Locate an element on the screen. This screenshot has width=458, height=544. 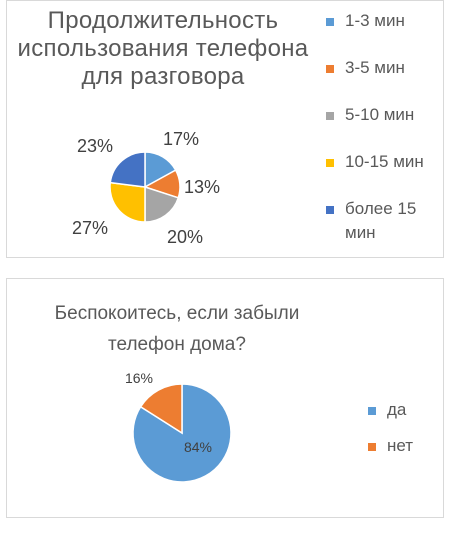
legend-item: нет is located at coordinates (390, 446).